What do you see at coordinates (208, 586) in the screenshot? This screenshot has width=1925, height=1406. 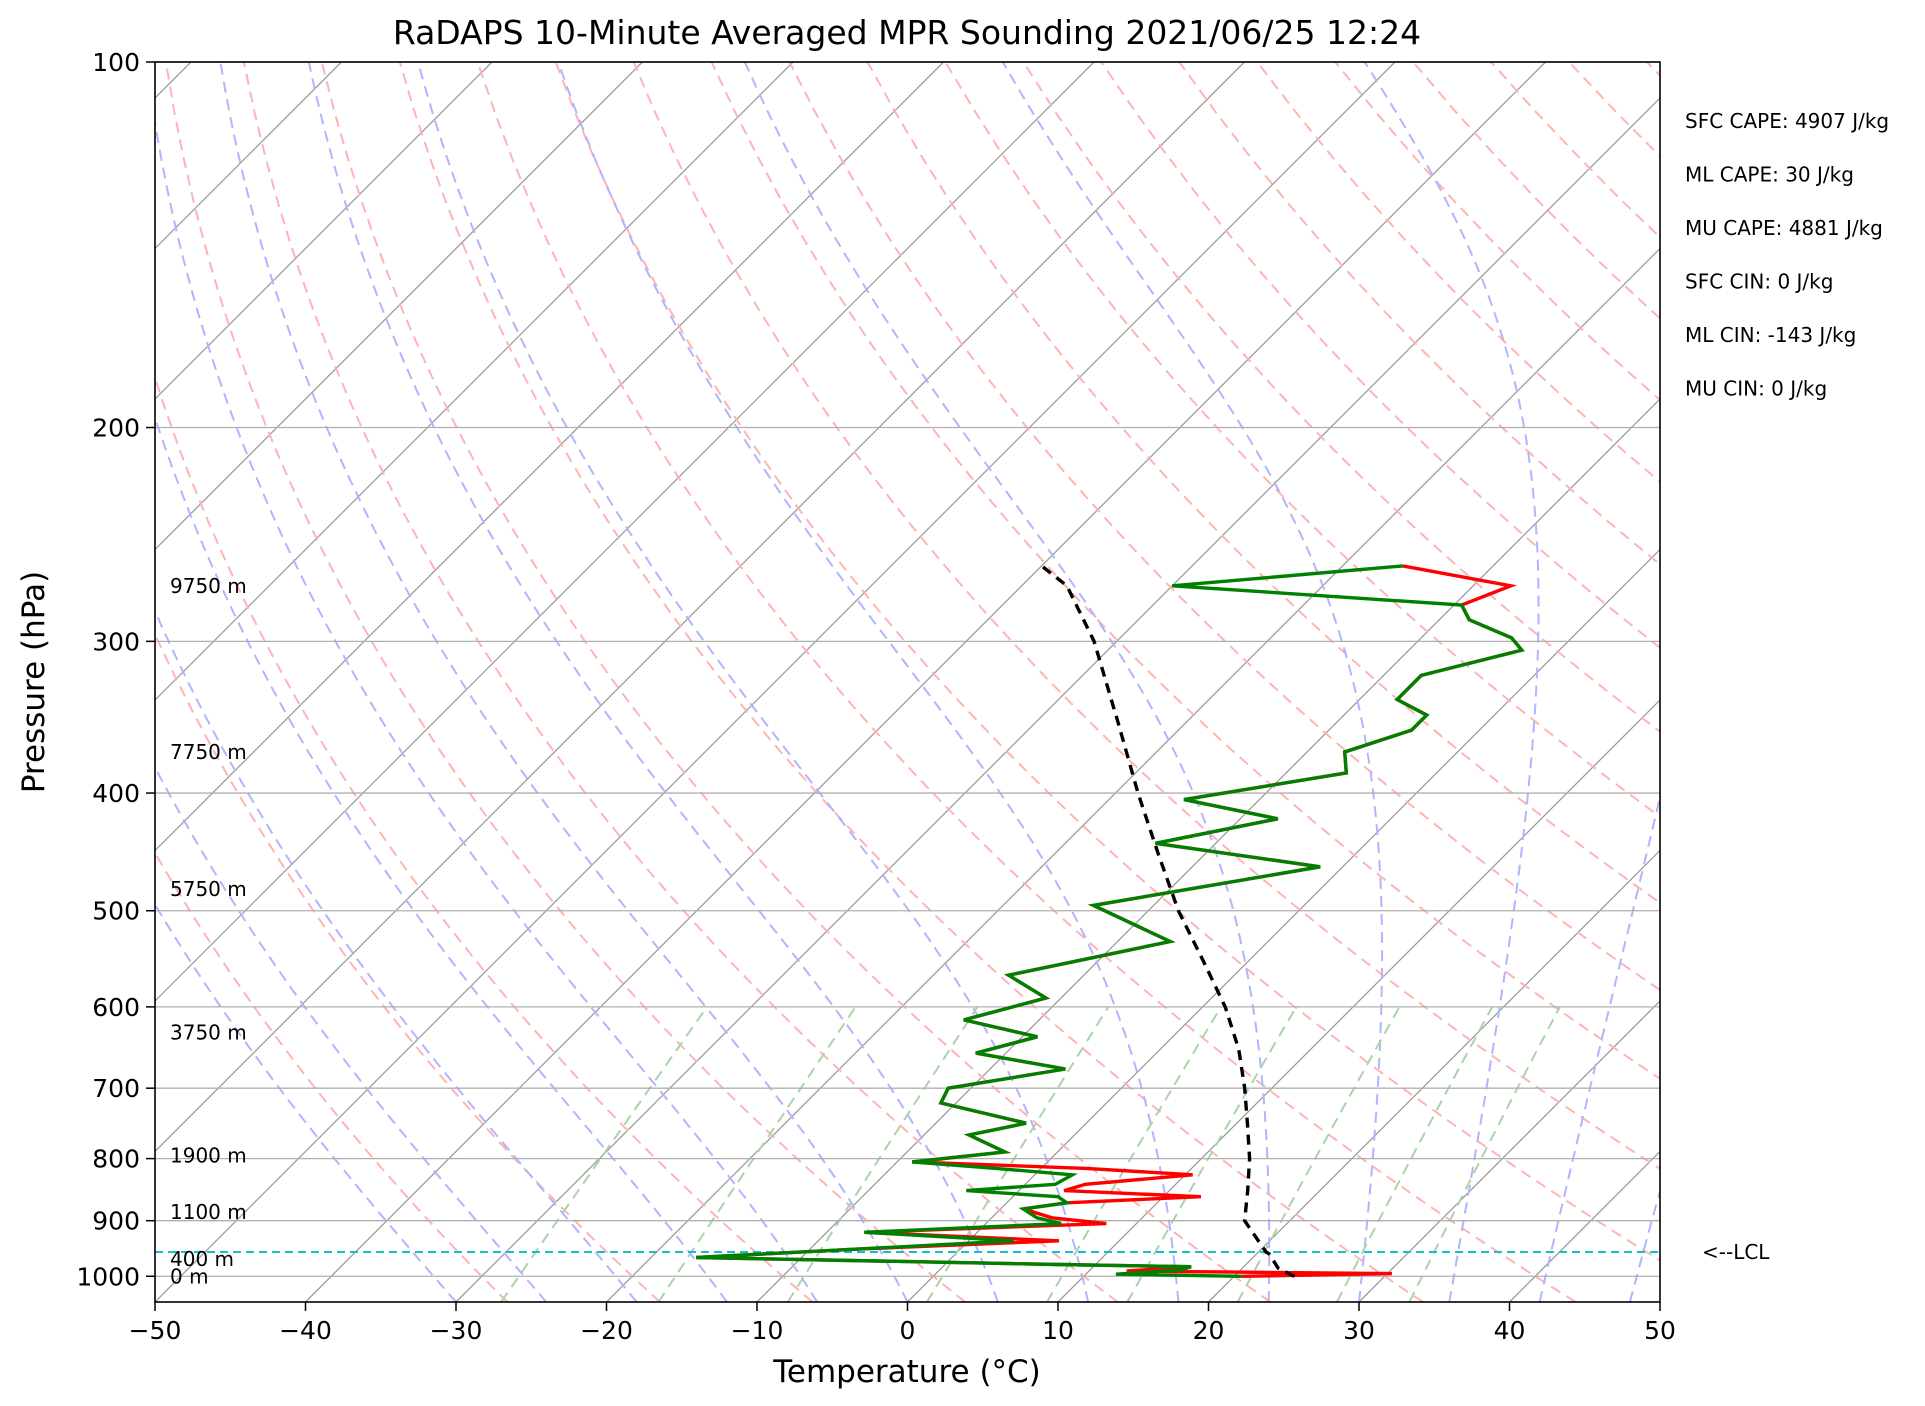 I see `height-label: 9750 m` at bounding box center [208, 586].